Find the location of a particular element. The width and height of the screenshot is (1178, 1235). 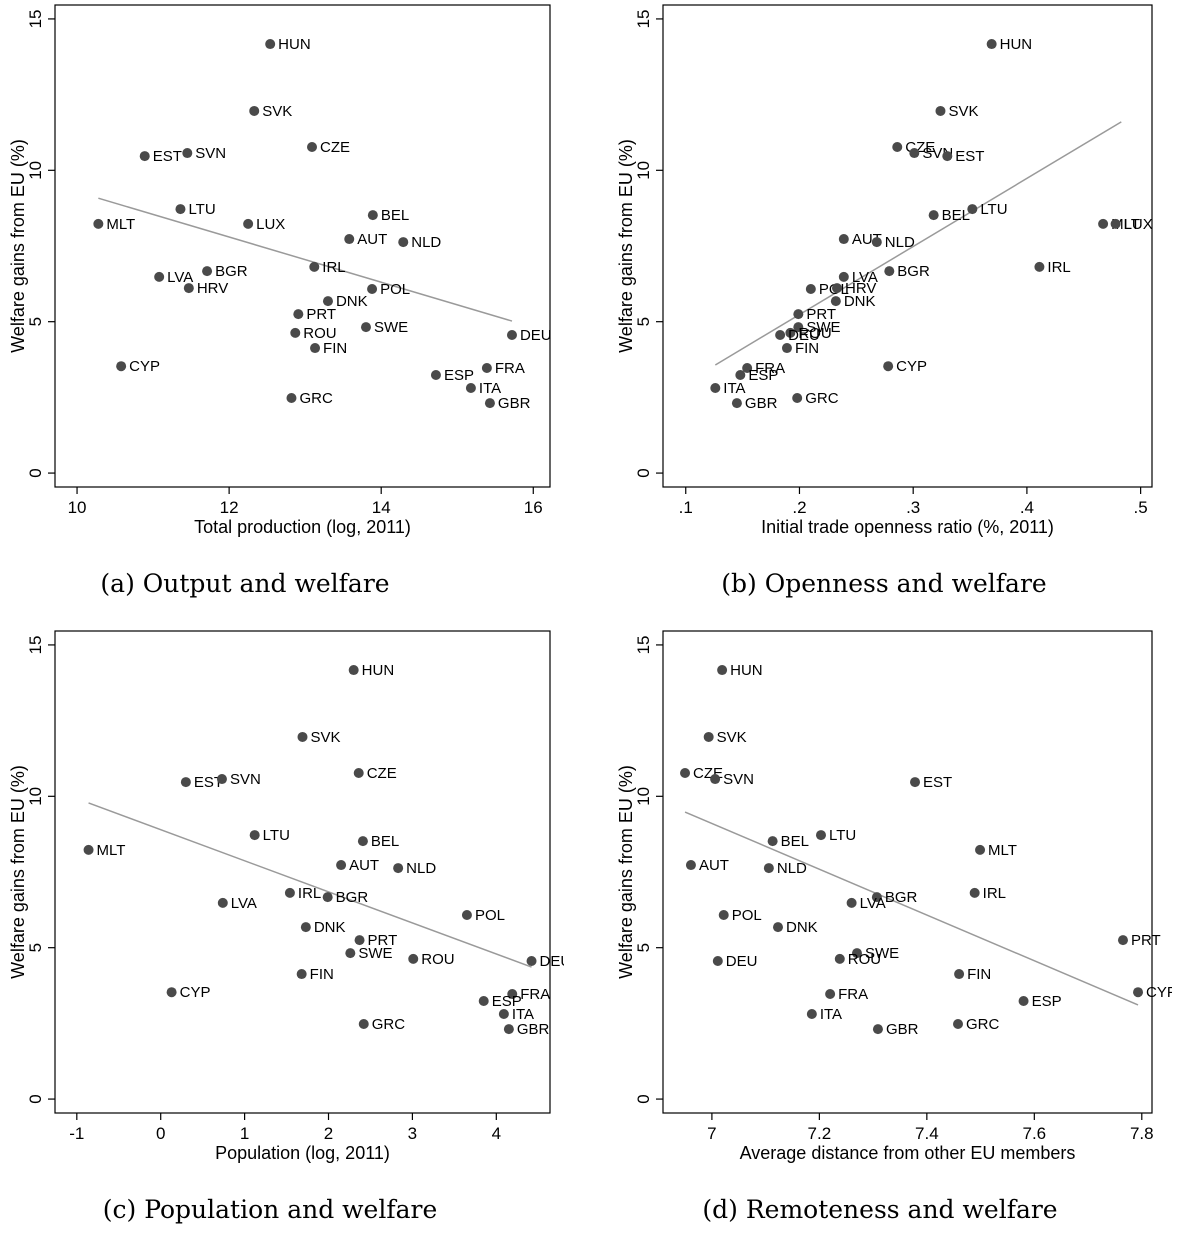

point-label: ROU is located at coordinates (814, 333).